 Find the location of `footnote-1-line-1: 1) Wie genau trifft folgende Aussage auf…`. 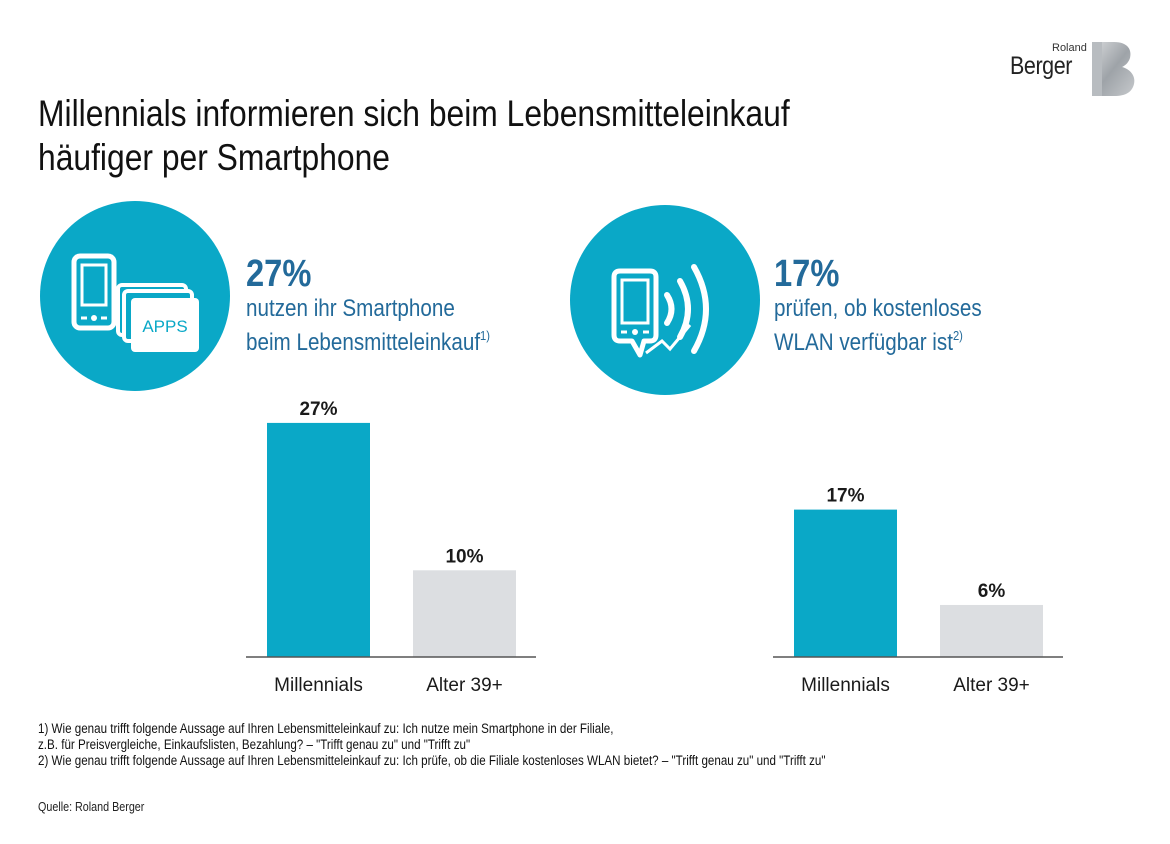

footnote-1-line-1: 1) Wie genau trifft folgende Aussage auf… is located at coordinates (326, 728).